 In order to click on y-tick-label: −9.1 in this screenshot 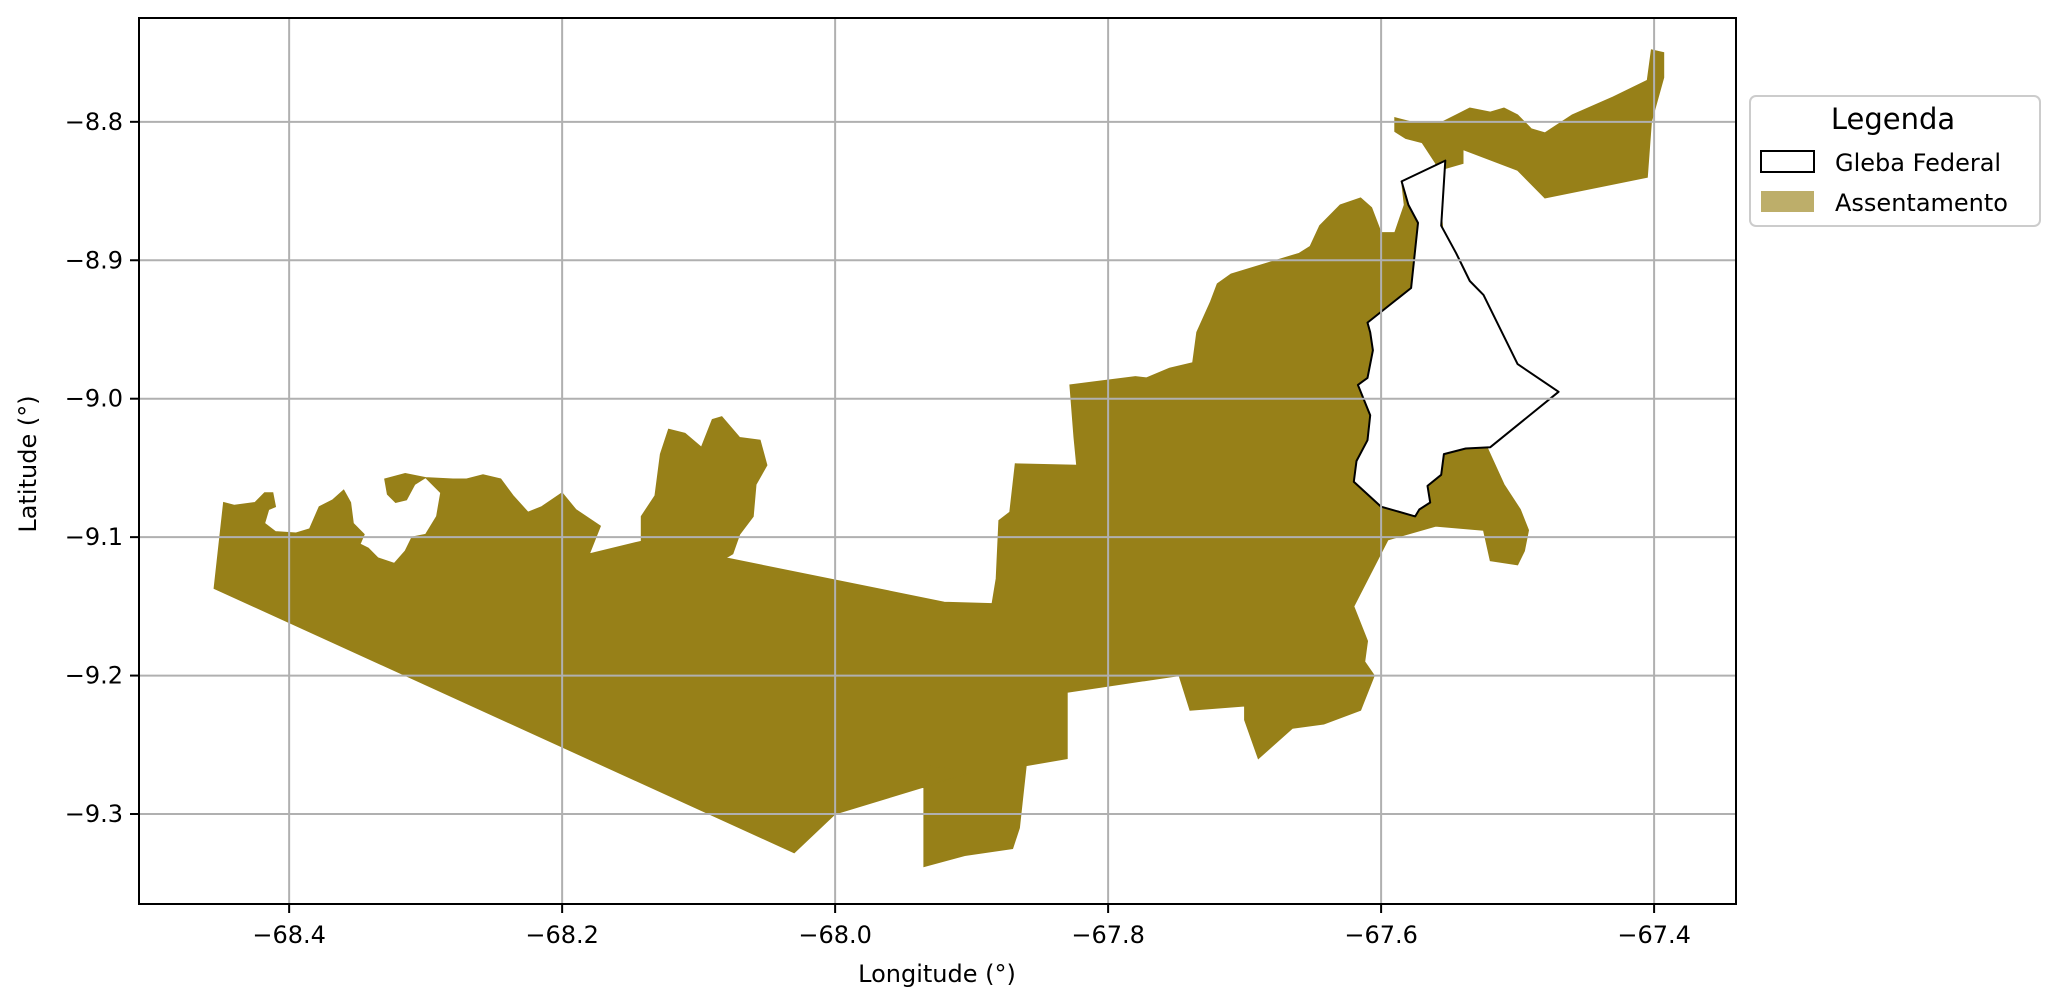, I will do `click(94, 537)`.